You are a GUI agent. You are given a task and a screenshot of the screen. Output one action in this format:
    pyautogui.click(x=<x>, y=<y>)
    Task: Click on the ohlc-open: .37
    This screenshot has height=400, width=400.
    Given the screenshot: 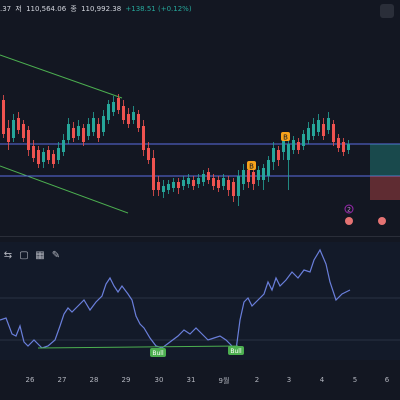 What is the action you would take?
    pyautogui.click(x=6, y=9)
    